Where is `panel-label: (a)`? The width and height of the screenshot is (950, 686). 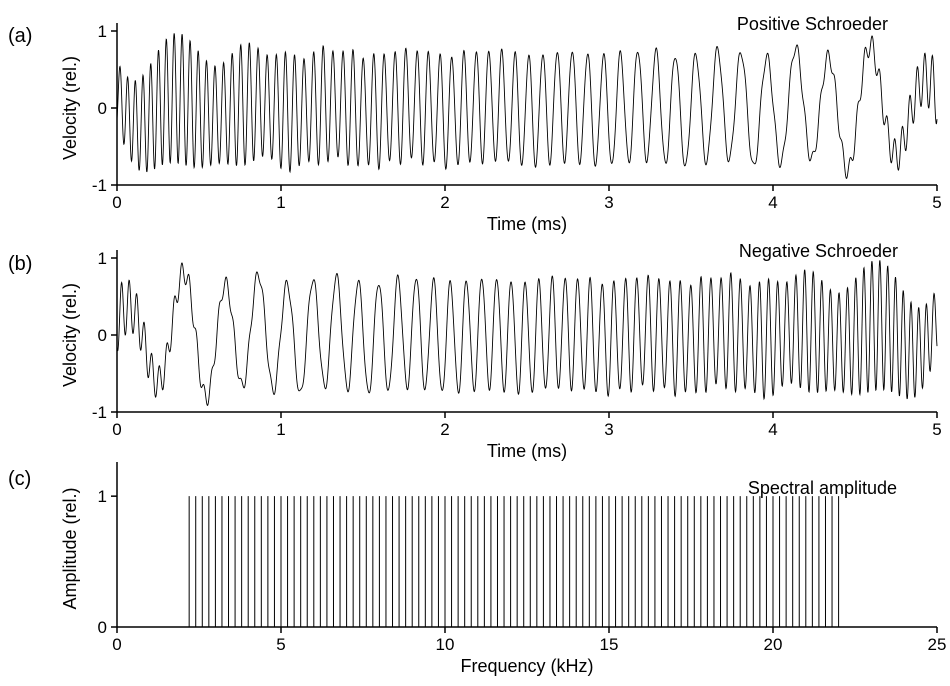 panel-label: (a) is located at coordinates (20, 36).